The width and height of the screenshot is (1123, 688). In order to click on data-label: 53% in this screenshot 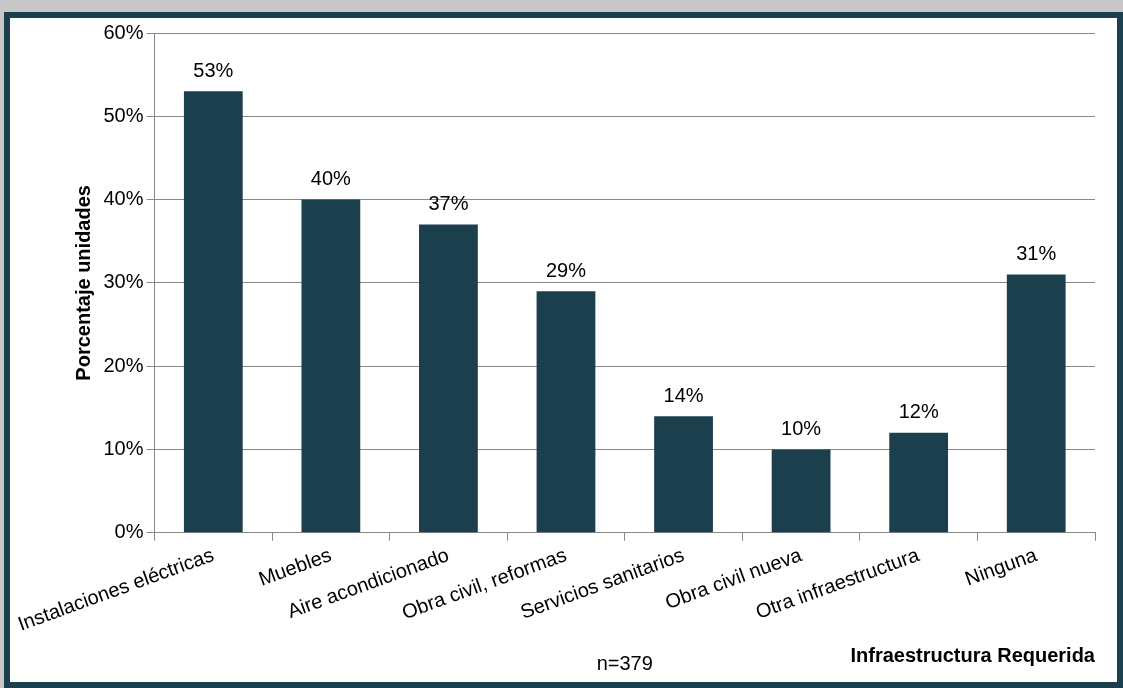, I will do `click(213, 69)`.